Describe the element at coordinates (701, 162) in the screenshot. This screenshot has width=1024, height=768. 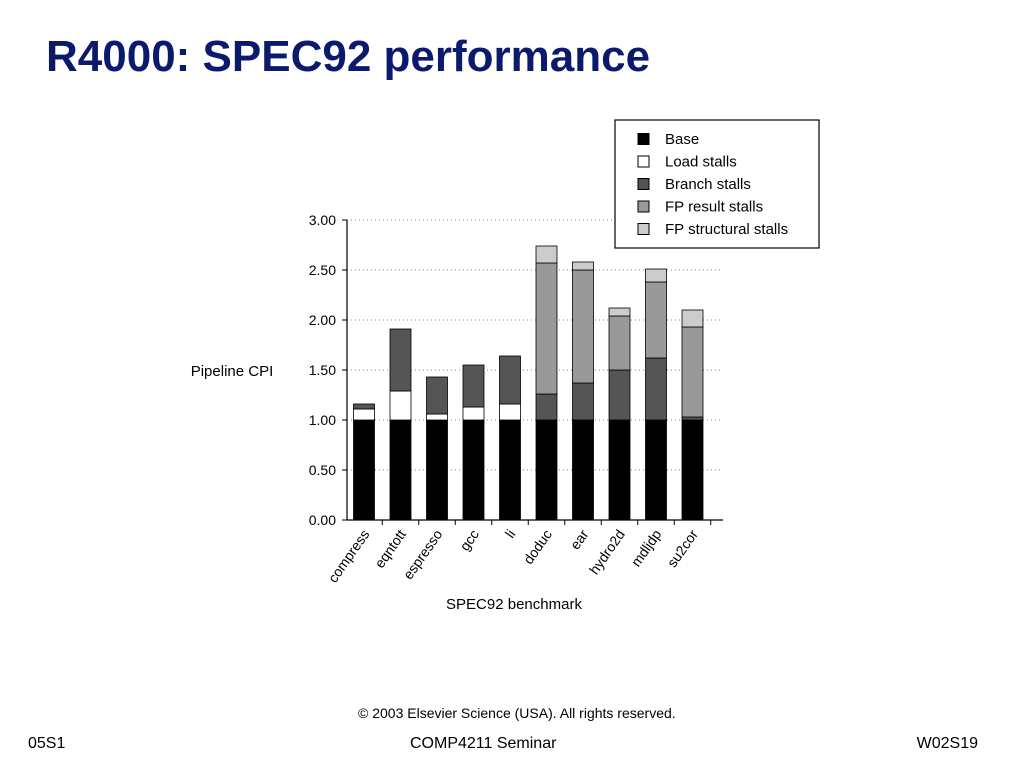
I see `legend-label: Load stalls` at that location.